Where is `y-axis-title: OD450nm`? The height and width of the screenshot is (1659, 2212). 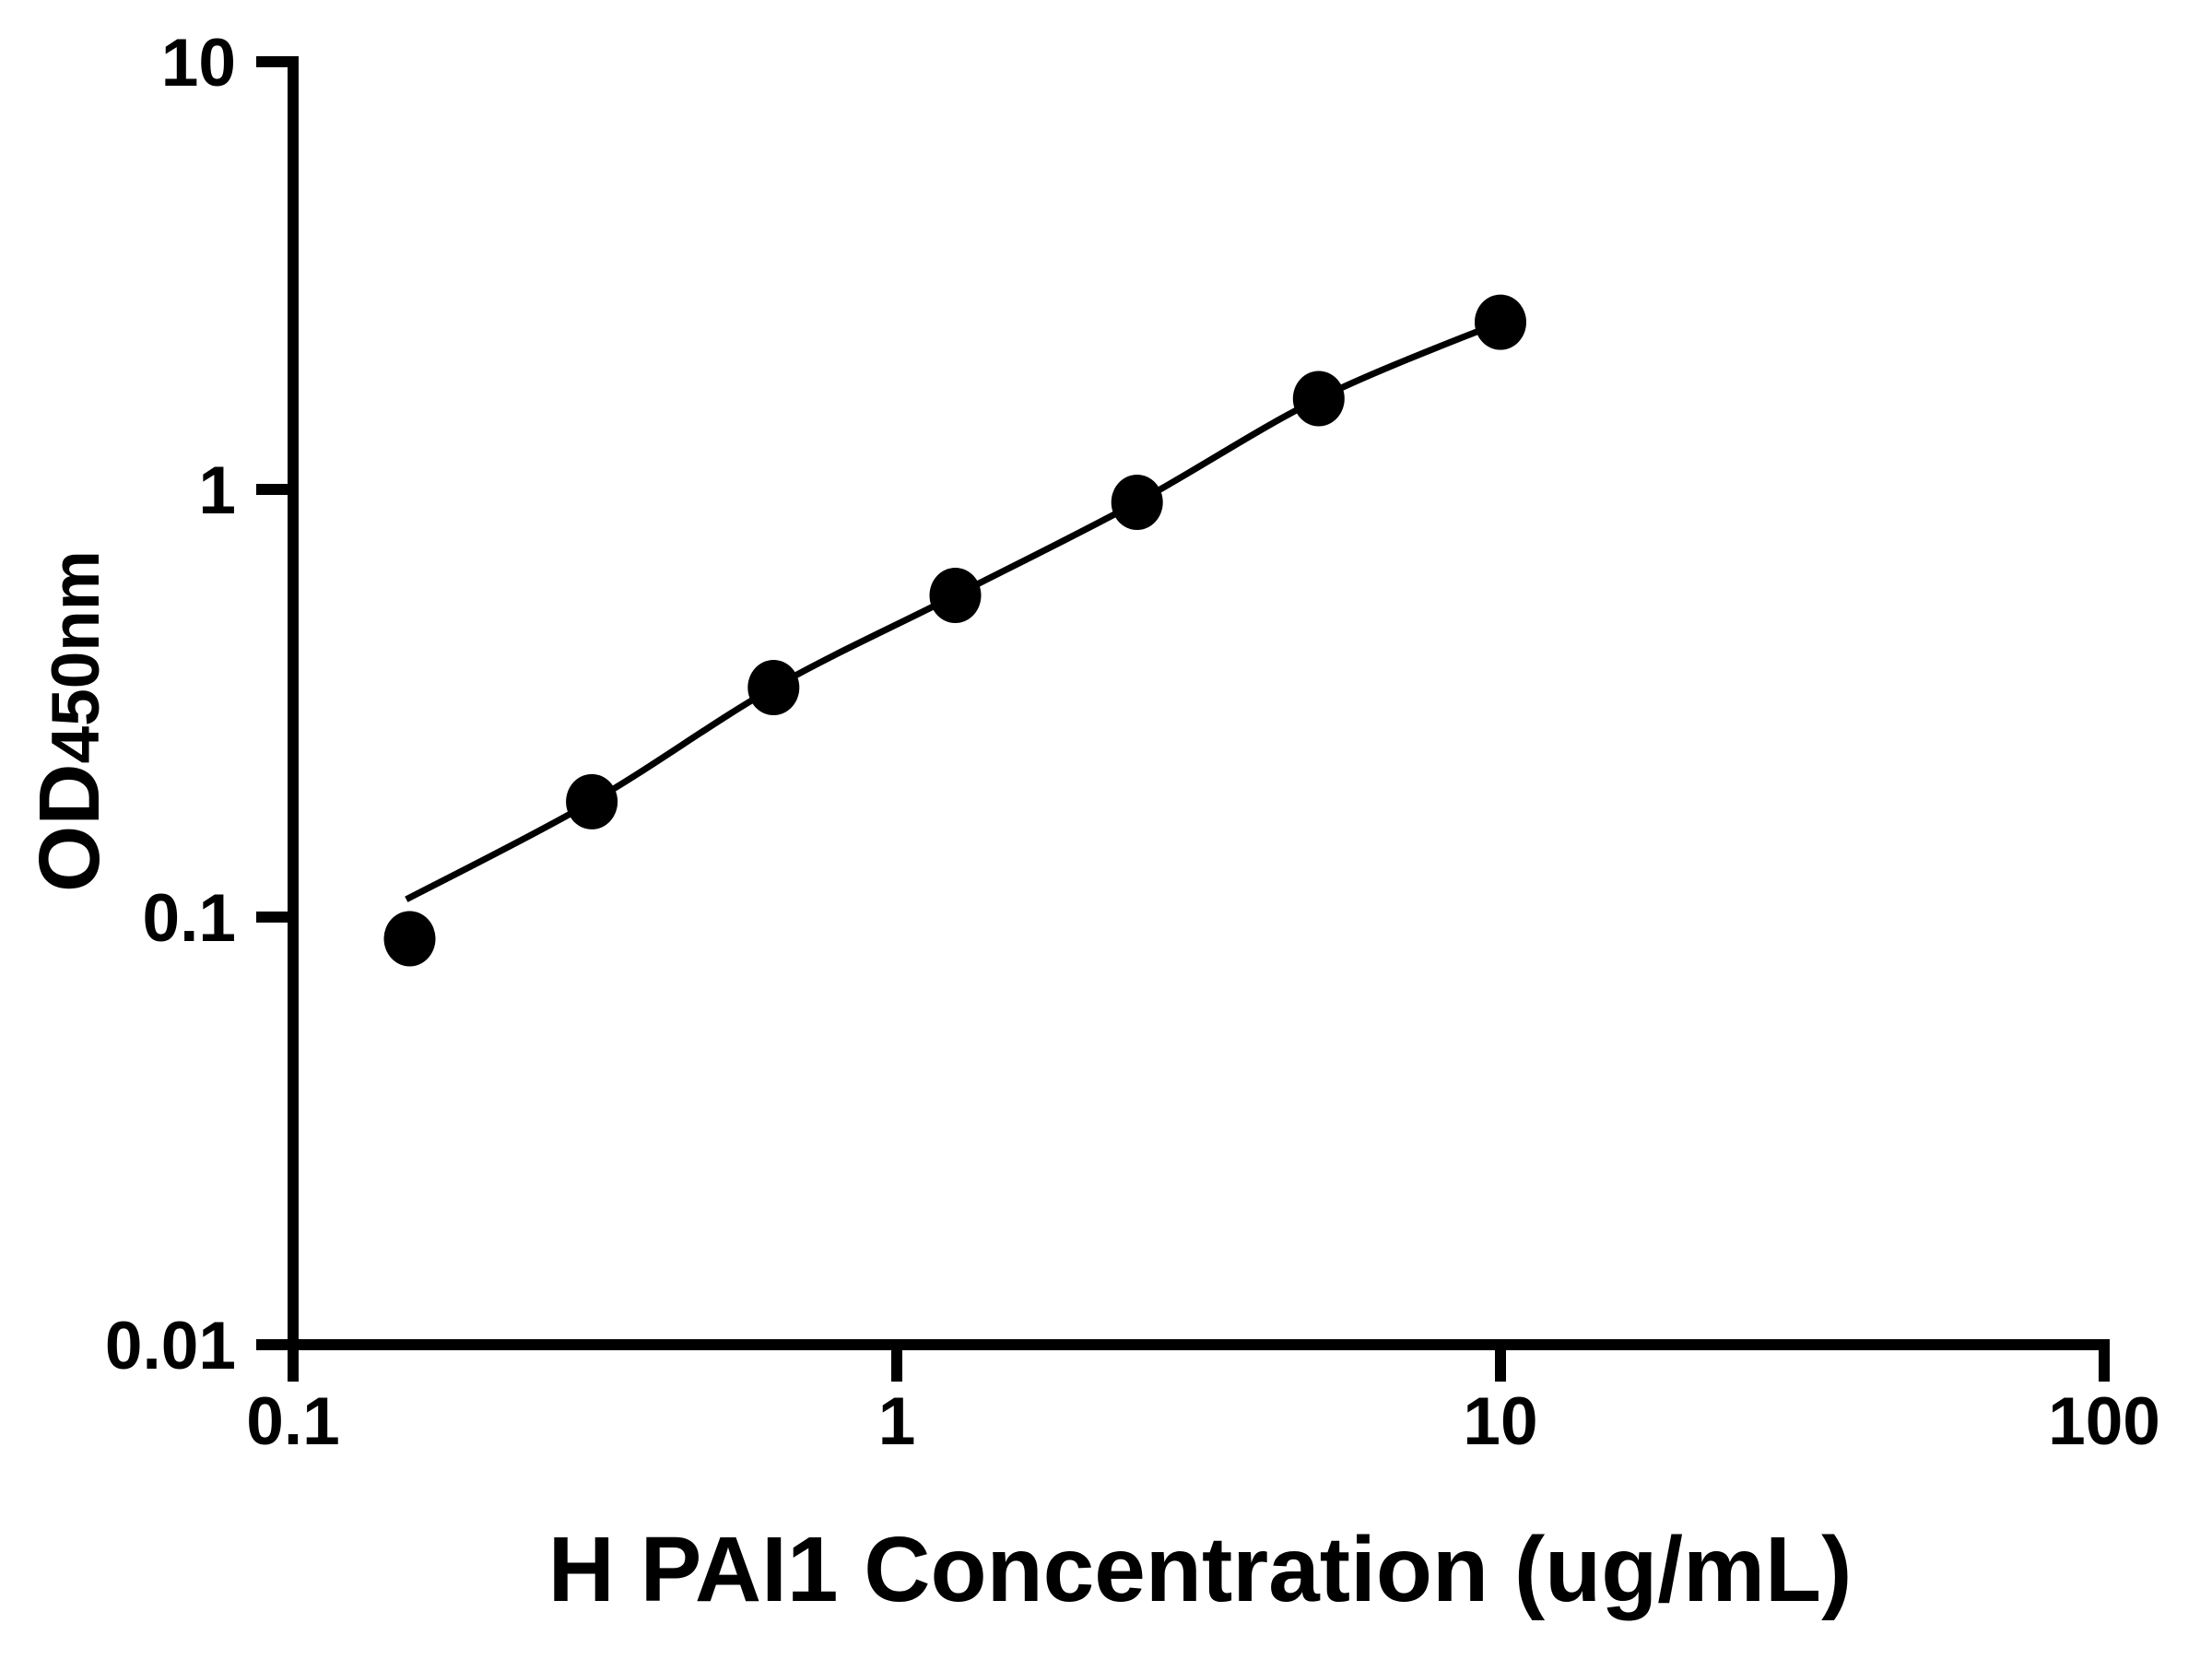
y-axis-title: OD450nm is located at coordinates (69, 721).